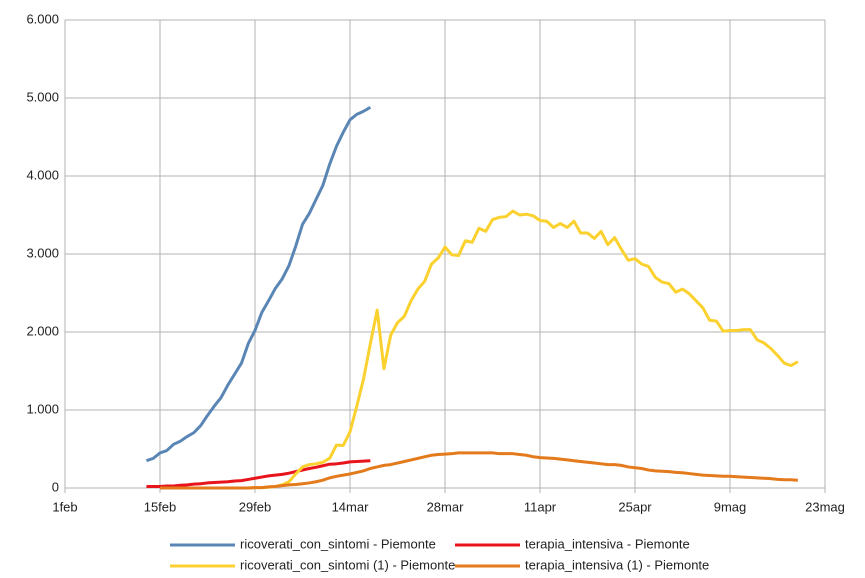 The image size is (865, 578). Describe the element at coordinates (338, 543) in the screenshot. I see `legend-label: ricoverati_con_sintomi - Piemonte` at that location.